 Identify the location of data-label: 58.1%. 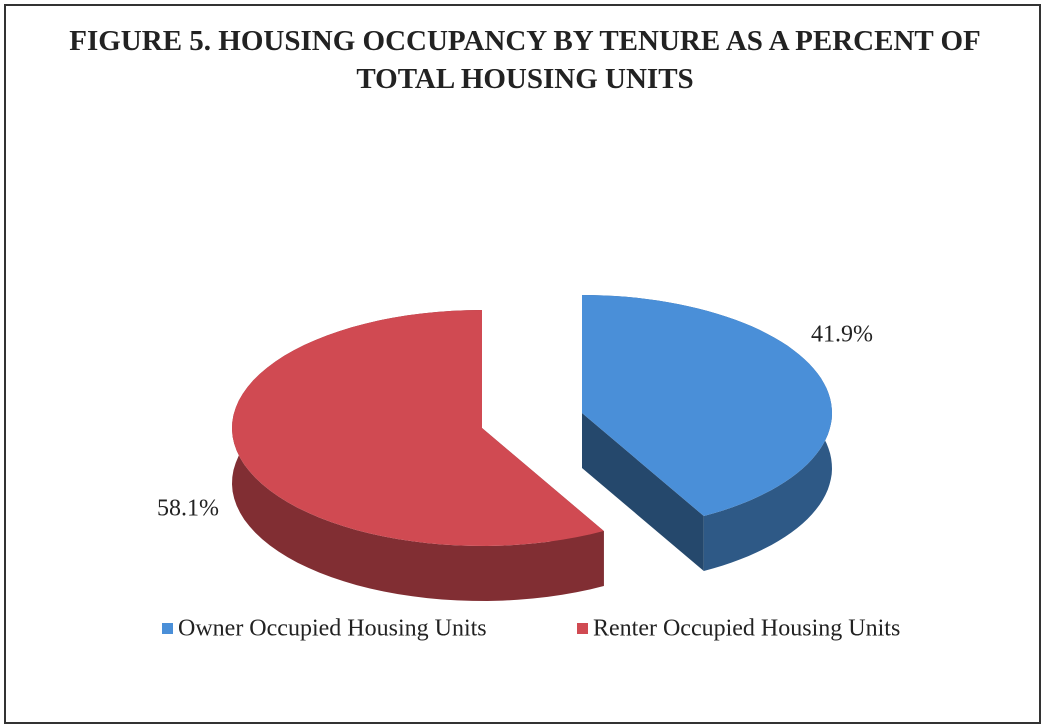
(188, 509).